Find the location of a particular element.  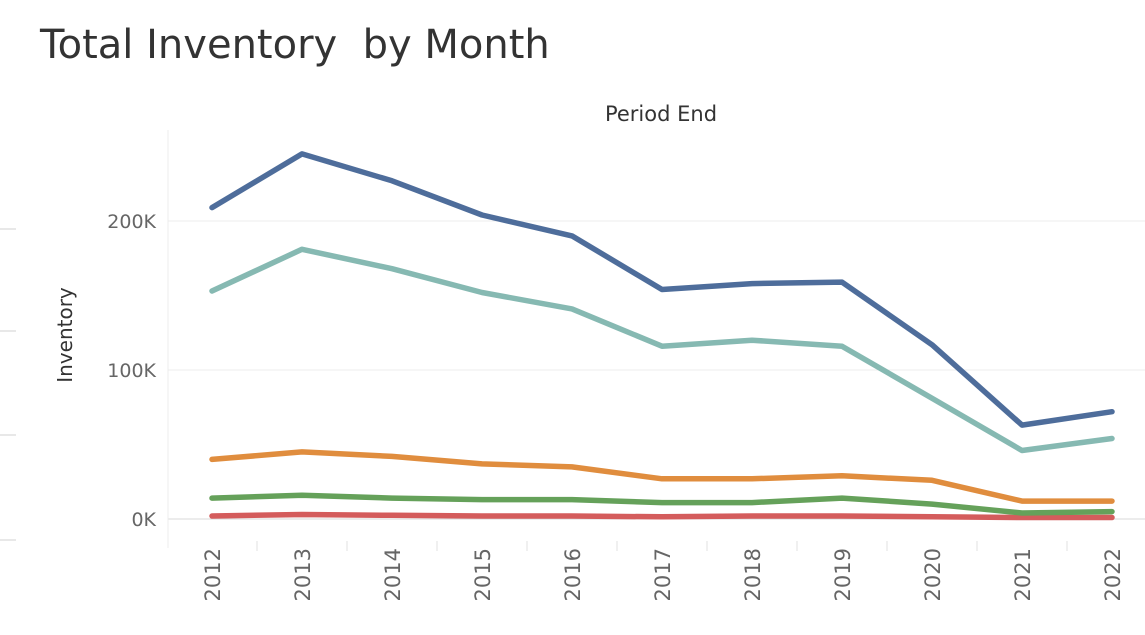

x-tick-label: 2018 is located at coordinates (753, 574).